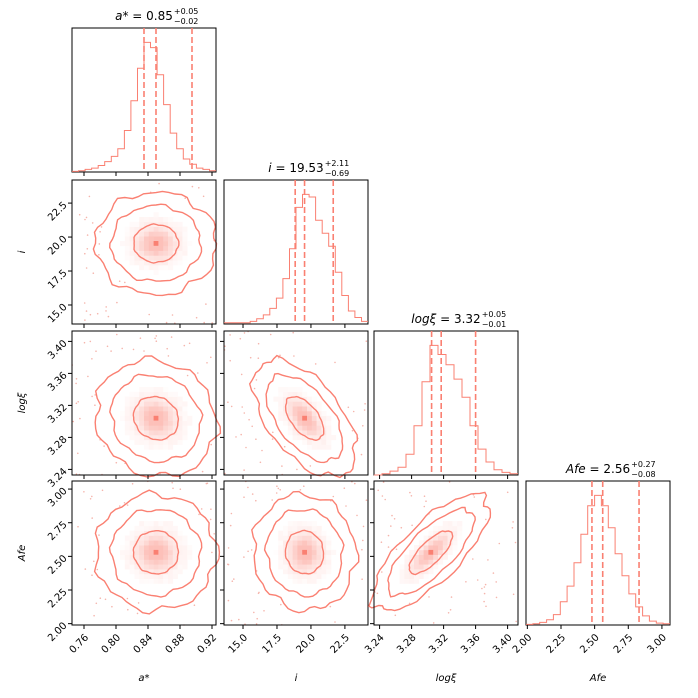 The width and height of the screenshot is (698, 698). What do you see at coordinates (144, 16) in the screenshot?
I see `panel-title-a: a* = 0.85` at bounding box center [144, 16].